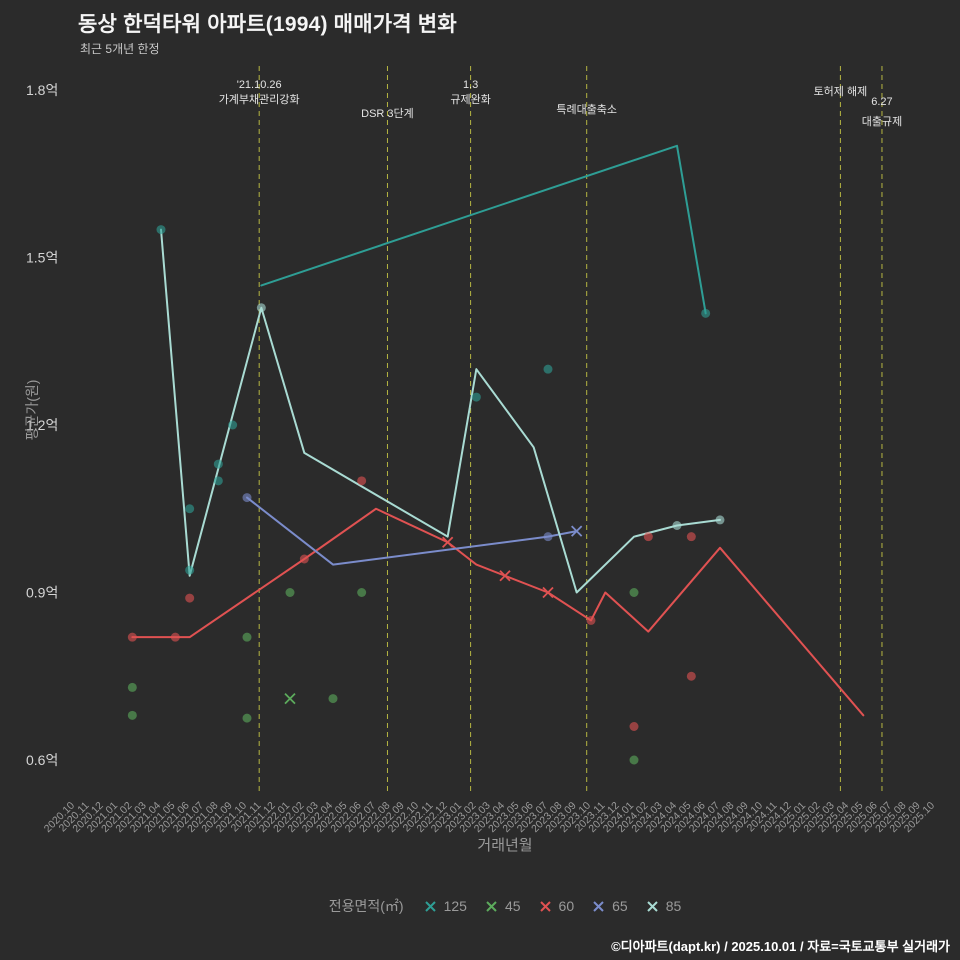 The width and height of the screenshot is (960, 960). What do you see at coordinates (673, 906) in the screenshot?
I see `legend-item-label: 85` at bounding box center [673, 906].